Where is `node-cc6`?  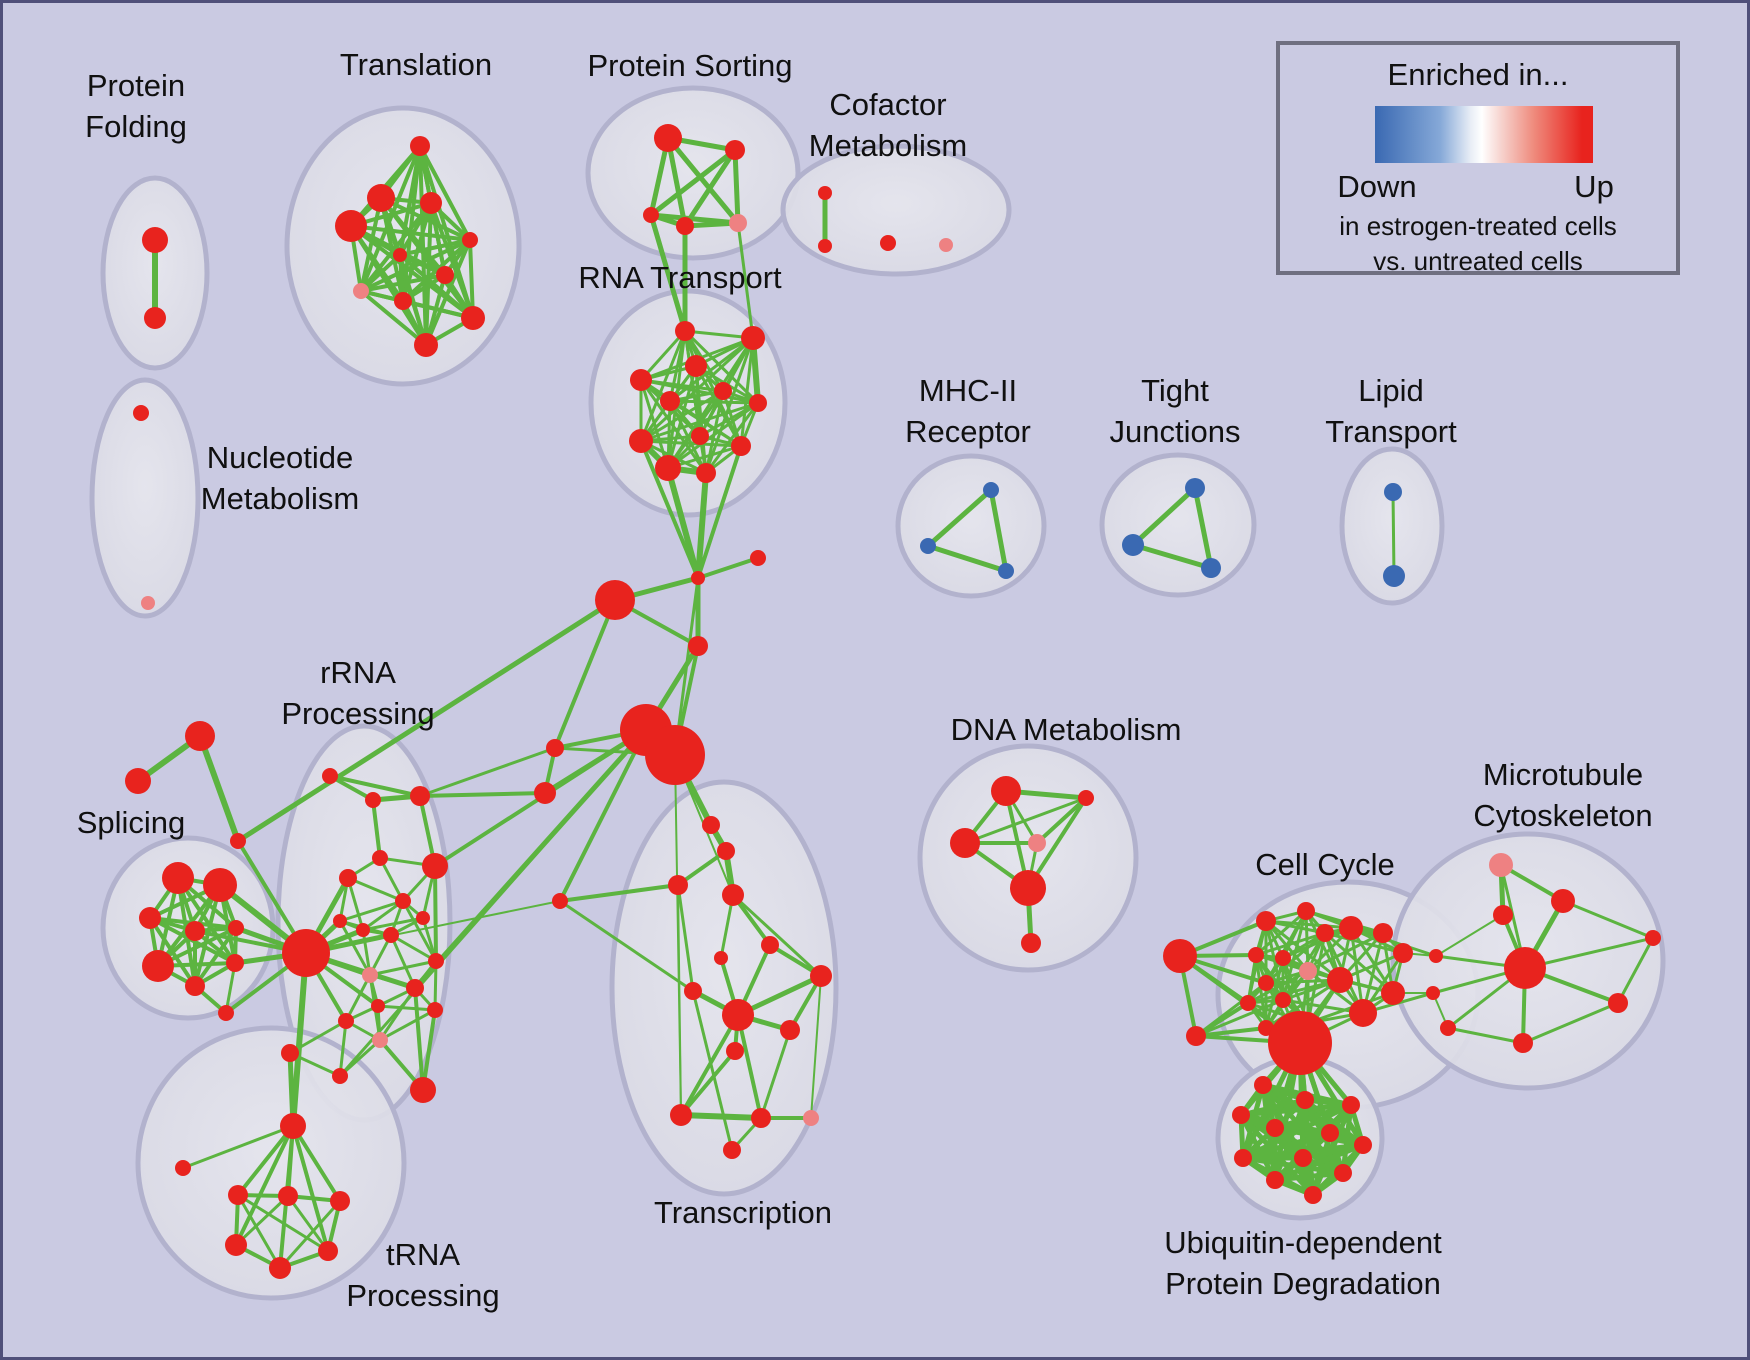
node-cc6 is located at coordinates (1283, 958).